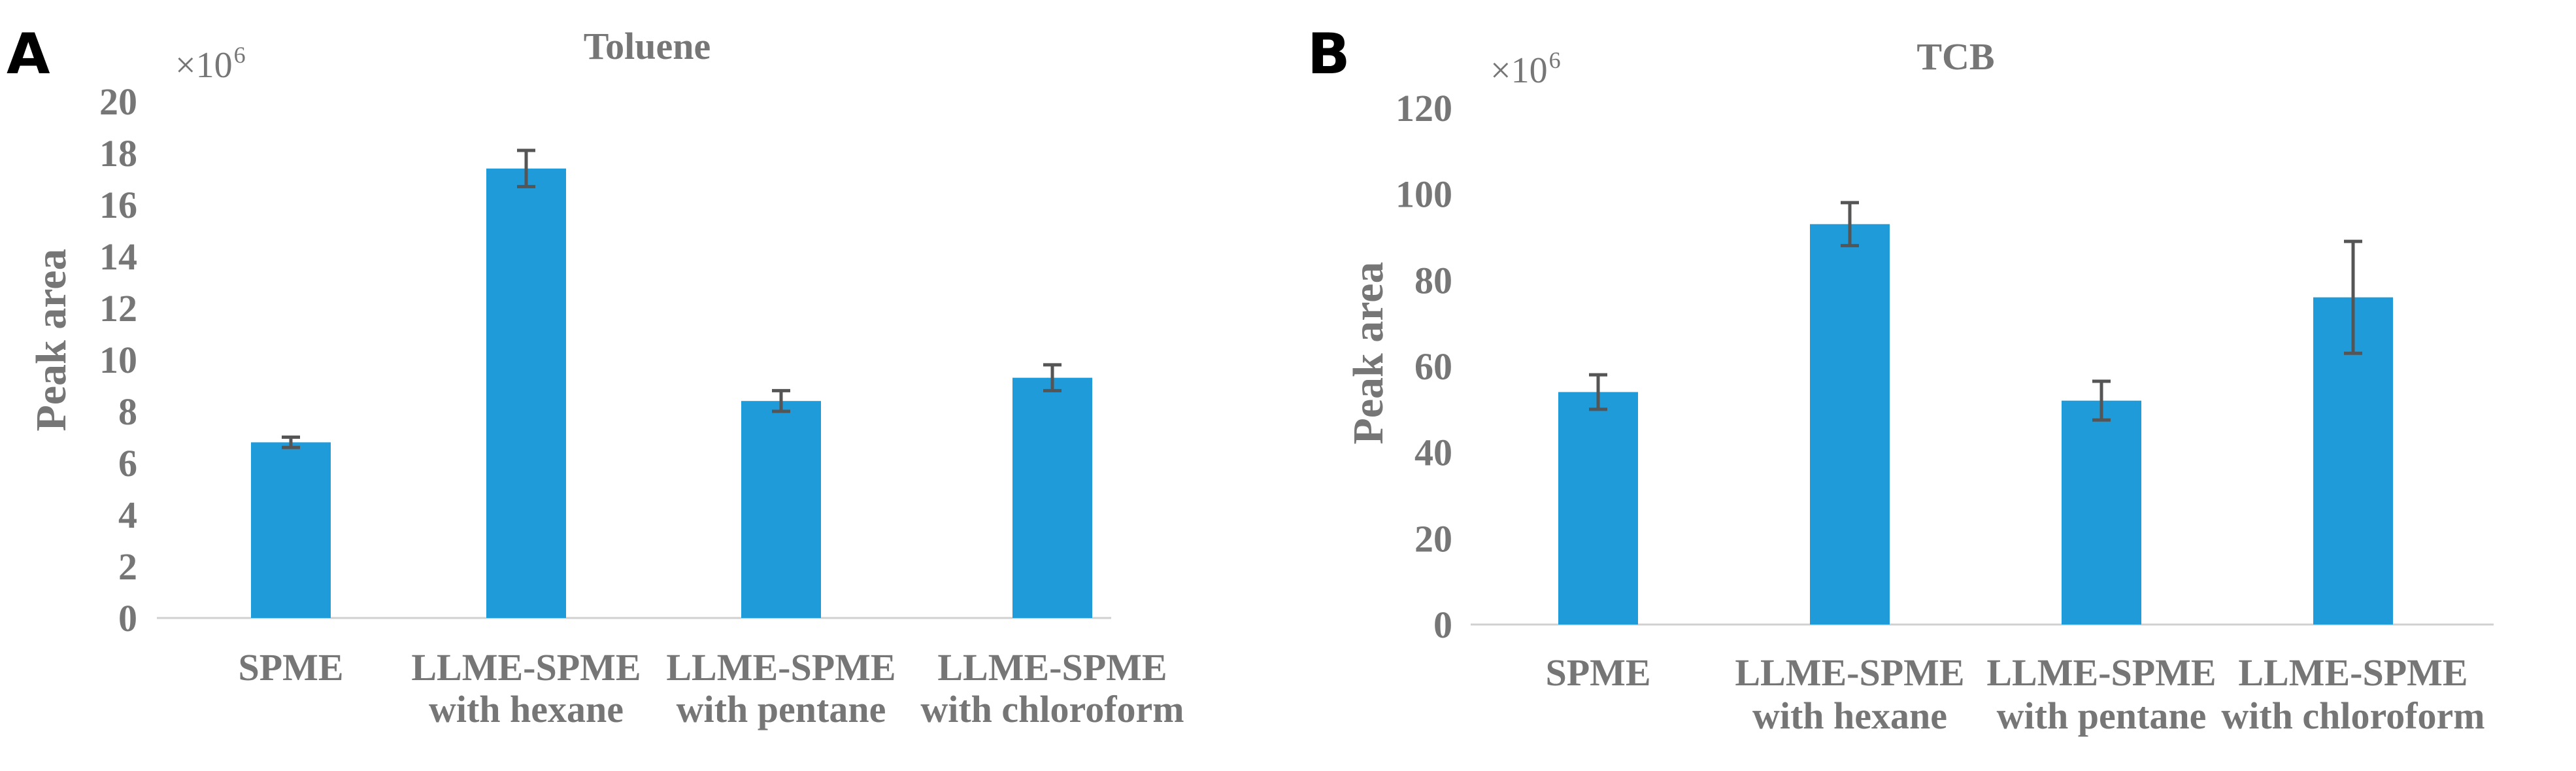 This screenshot has width=2576, height=771. I want to click on panel-label: A, so click(29, 54).